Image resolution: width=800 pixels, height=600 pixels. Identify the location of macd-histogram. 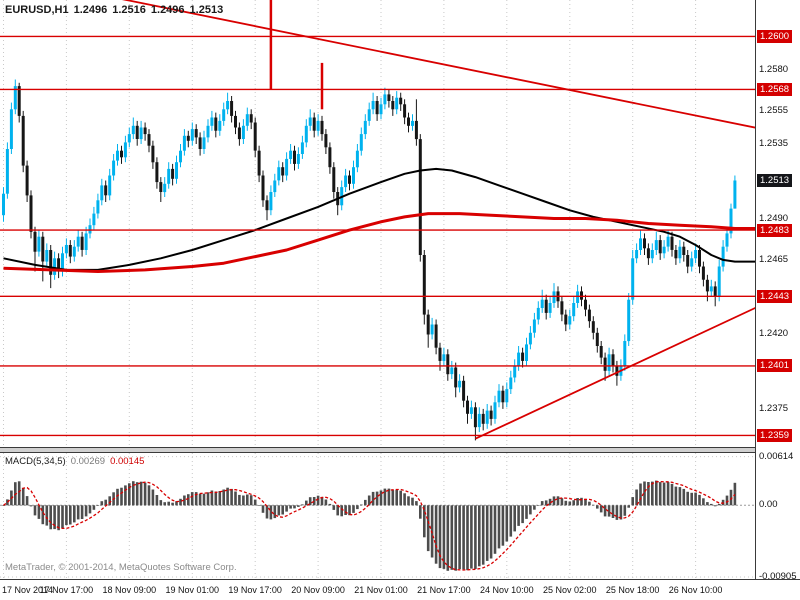
(369, 525).